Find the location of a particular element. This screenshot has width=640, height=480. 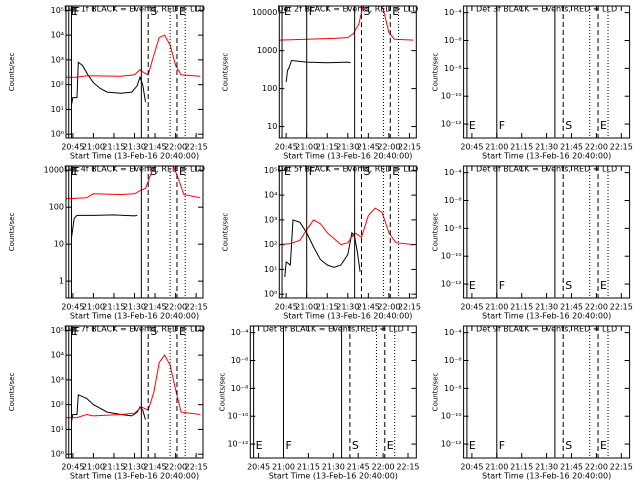

y-tick-label: 10 is located at coordinates (272, 126).